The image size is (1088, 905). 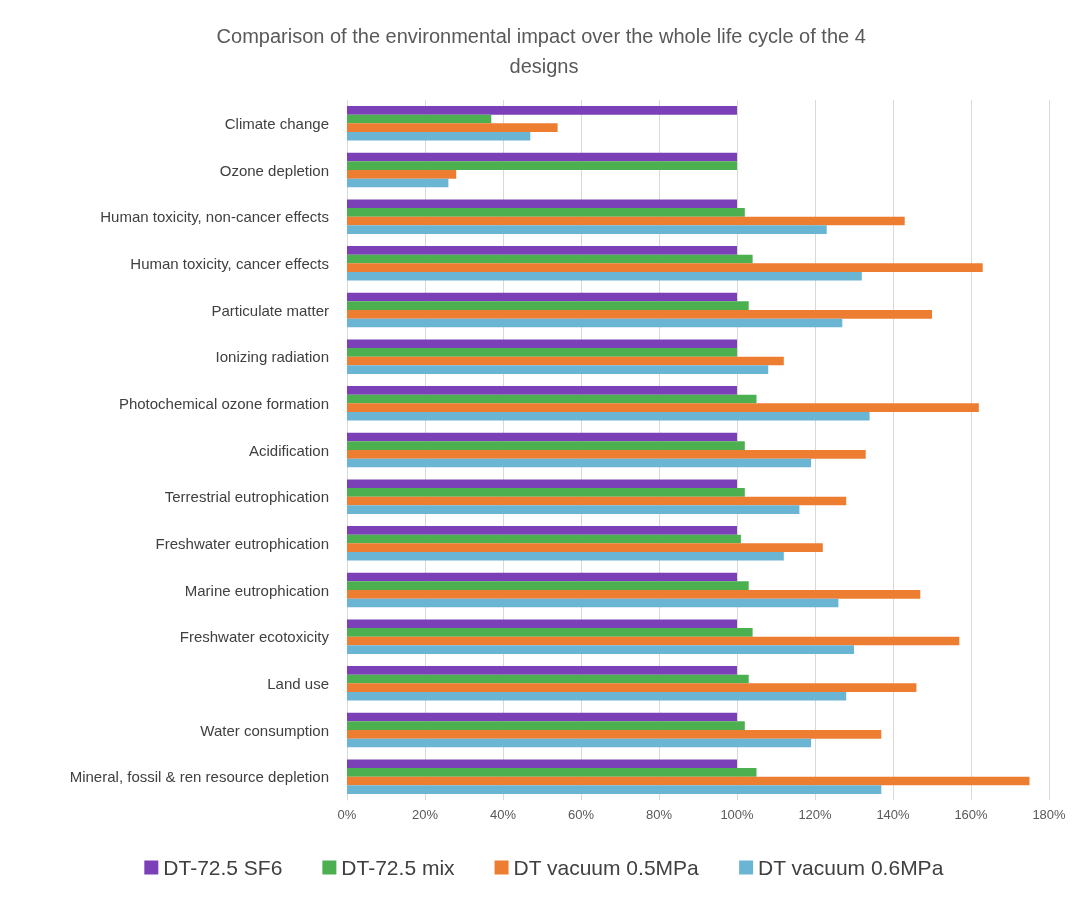 I want to click on y-tick-label: Marine eutrophication, so click(x=256, y=590).